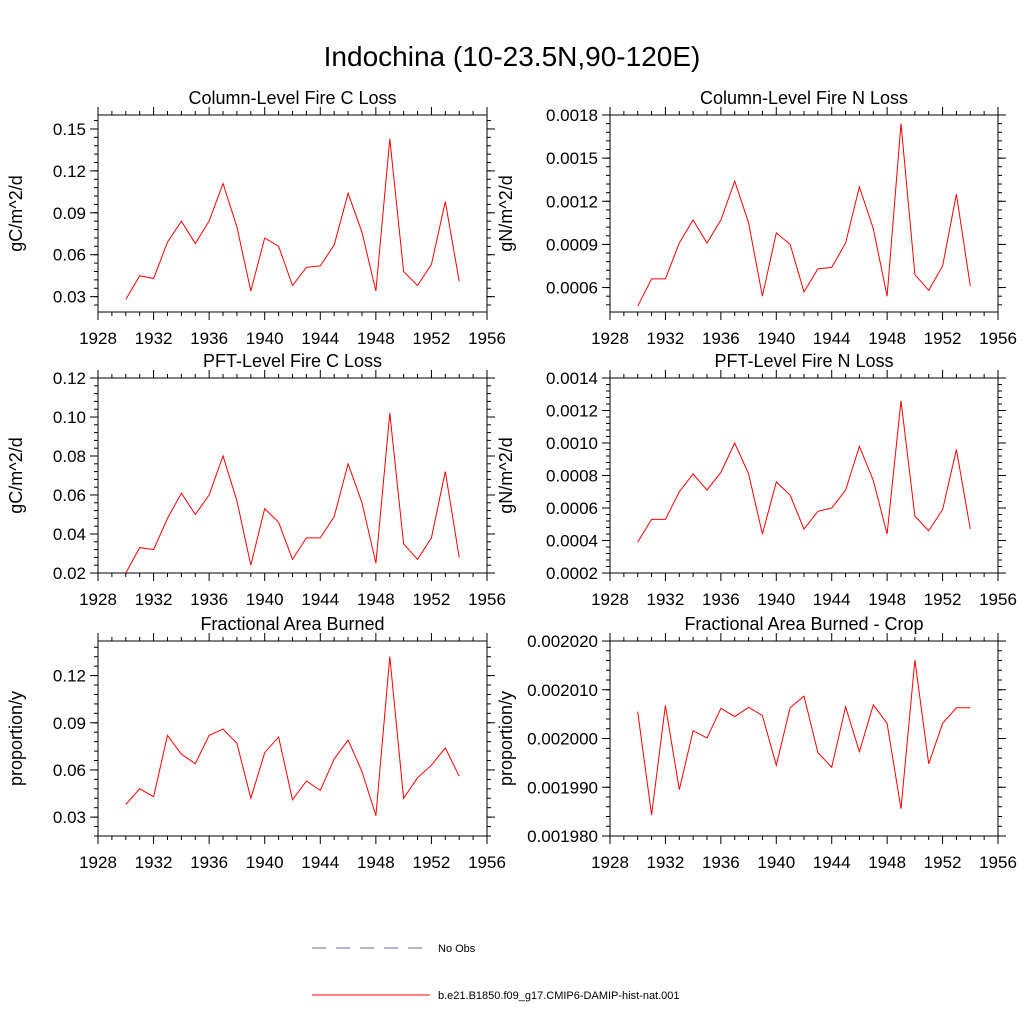 This screenshot has height=1024, width=1024. Describe the element at coordinates (512, 56) in the screenshot. I see `figure-title: Indochina (10-23.5N,90-120E)` at that location.